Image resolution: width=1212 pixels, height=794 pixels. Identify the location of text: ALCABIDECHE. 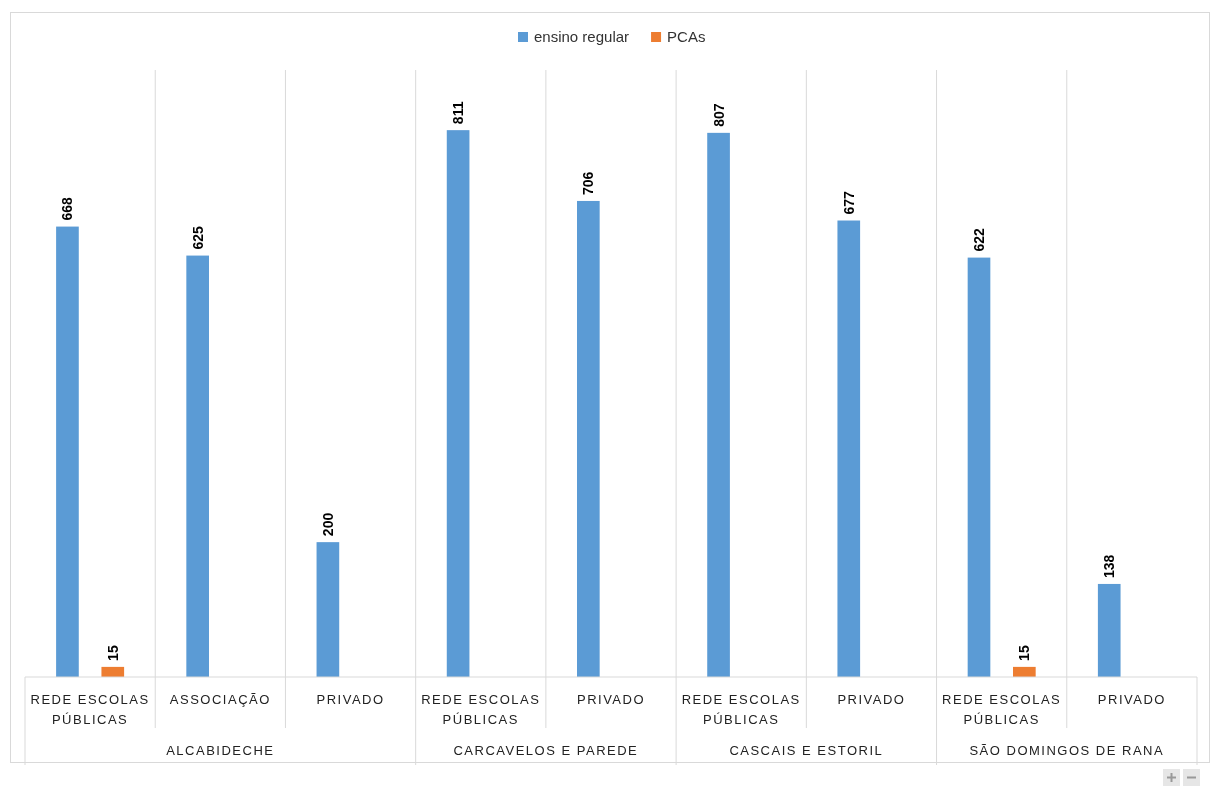
(220, 750).